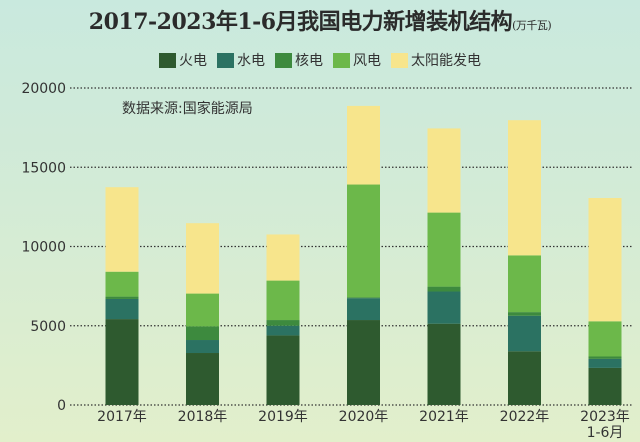 This screenshot has height=442, width=640. I want to click on source-note: 数据来源:国家能源局, so click(187, 109).